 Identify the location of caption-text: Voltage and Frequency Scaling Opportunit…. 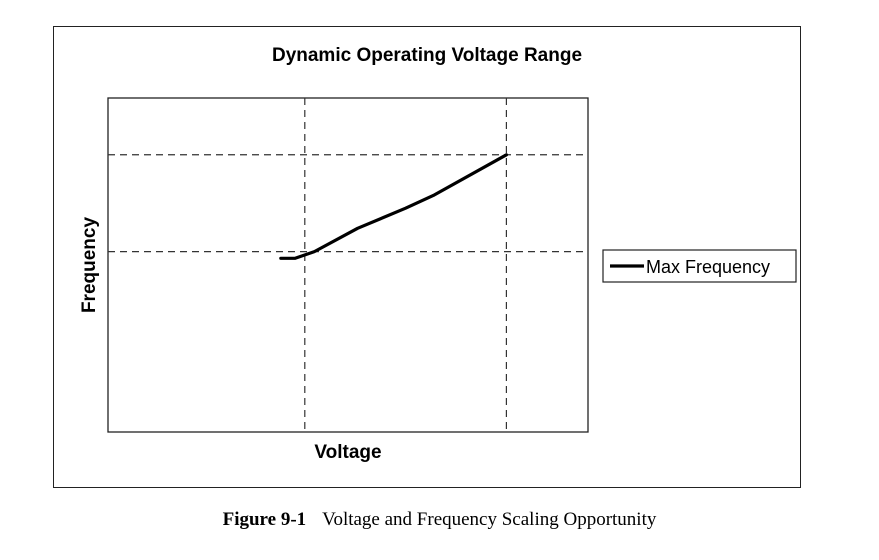
(489, 519).